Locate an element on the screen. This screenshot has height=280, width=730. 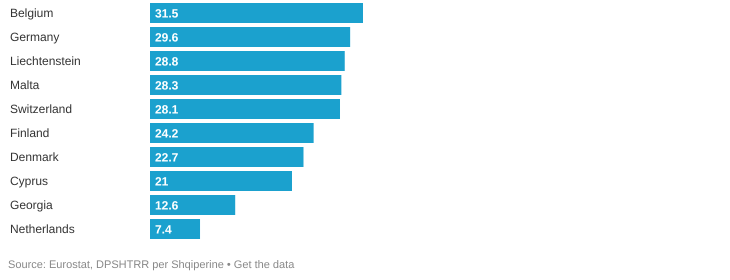
y-tick-label: Georgia is located at coordinates (32, 205).